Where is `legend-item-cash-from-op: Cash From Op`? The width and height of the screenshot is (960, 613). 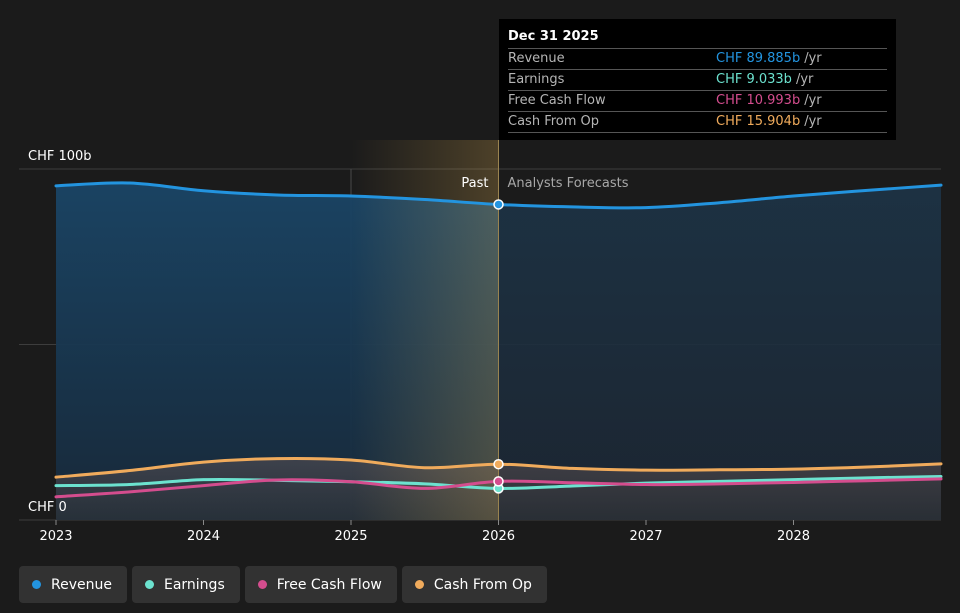
legend-item-cash-from-op: Cash From Op is located at coordinates (474, 584).